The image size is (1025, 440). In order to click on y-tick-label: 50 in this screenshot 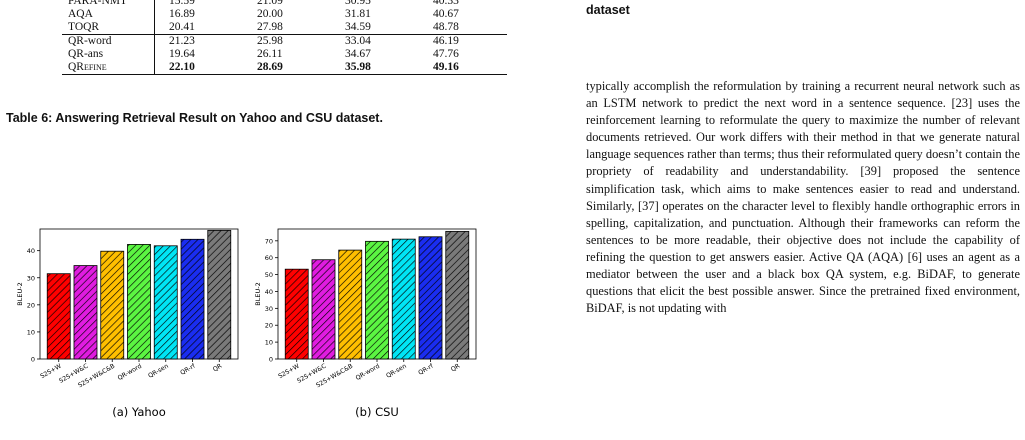, I will do `click(269, 275)`.